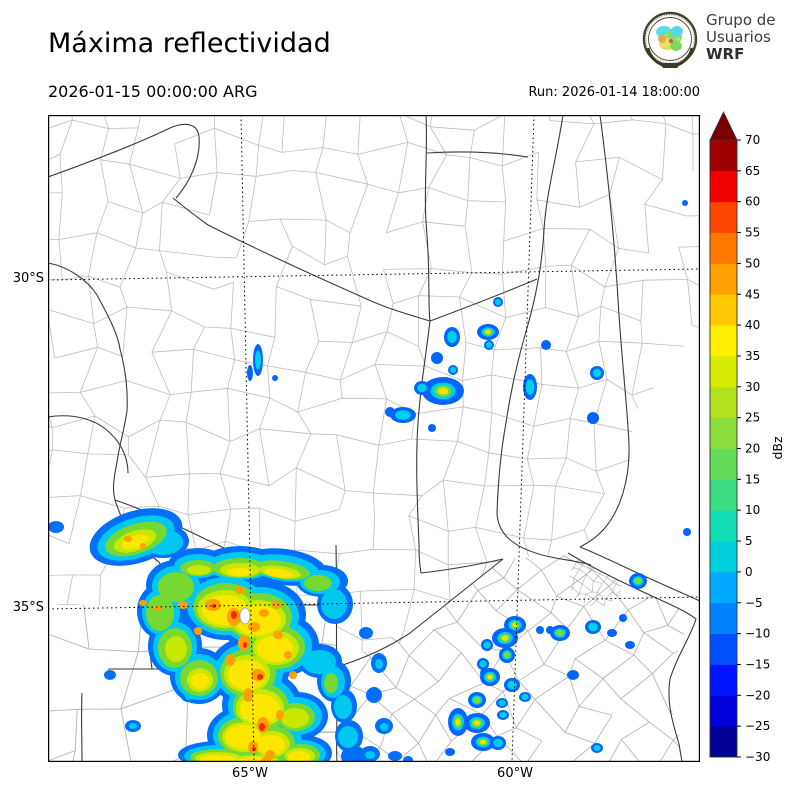 The image size is (800, 800). What do you see at coordinates (28, 278) in the screenshot?
I see `lat-label-30s: 30°S` at bounding box center [28, 278].